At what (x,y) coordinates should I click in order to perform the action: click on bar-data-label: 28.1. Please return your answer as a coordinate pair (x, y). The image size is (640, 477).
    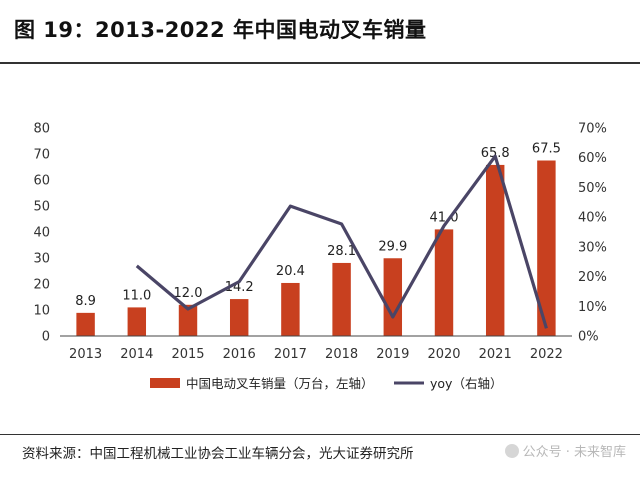
    Looking at the image, I should click on (341, 251).